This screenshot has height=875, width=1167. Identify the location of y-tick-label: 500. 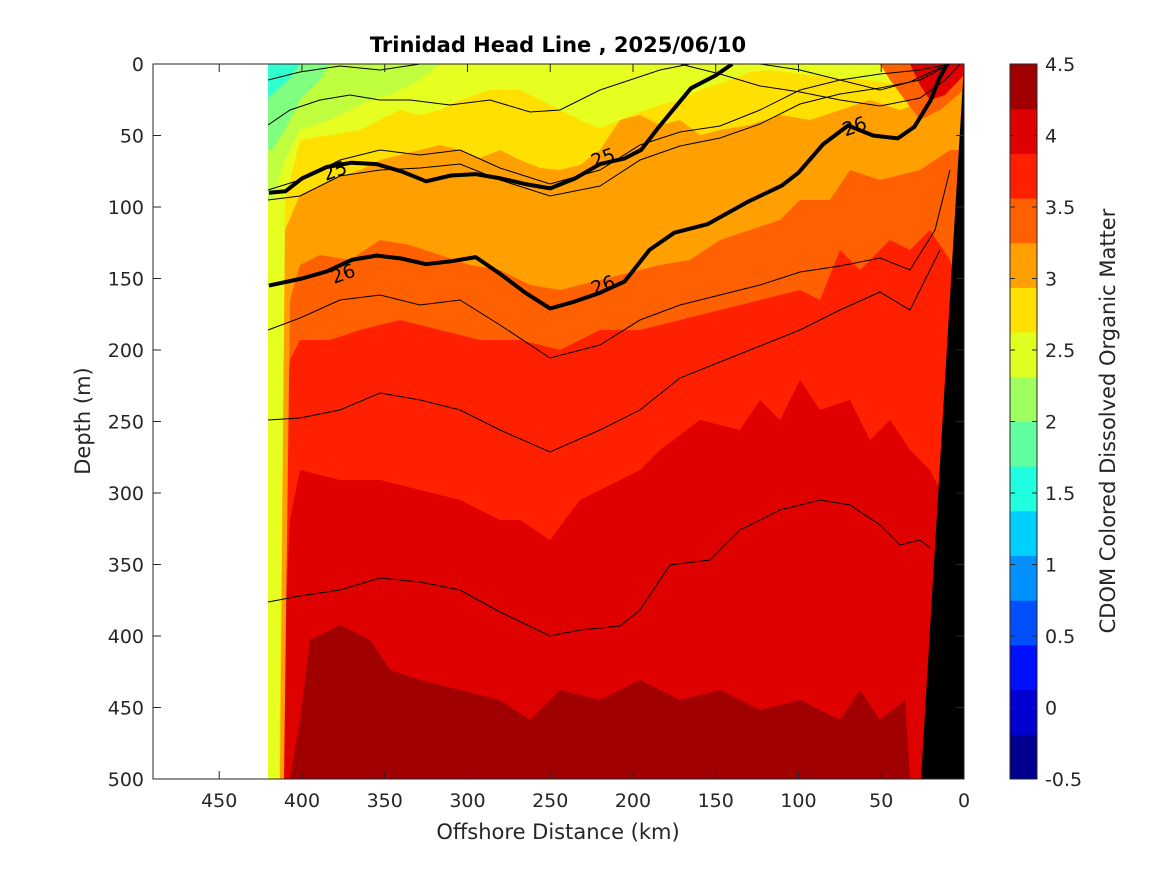
(126, 780).